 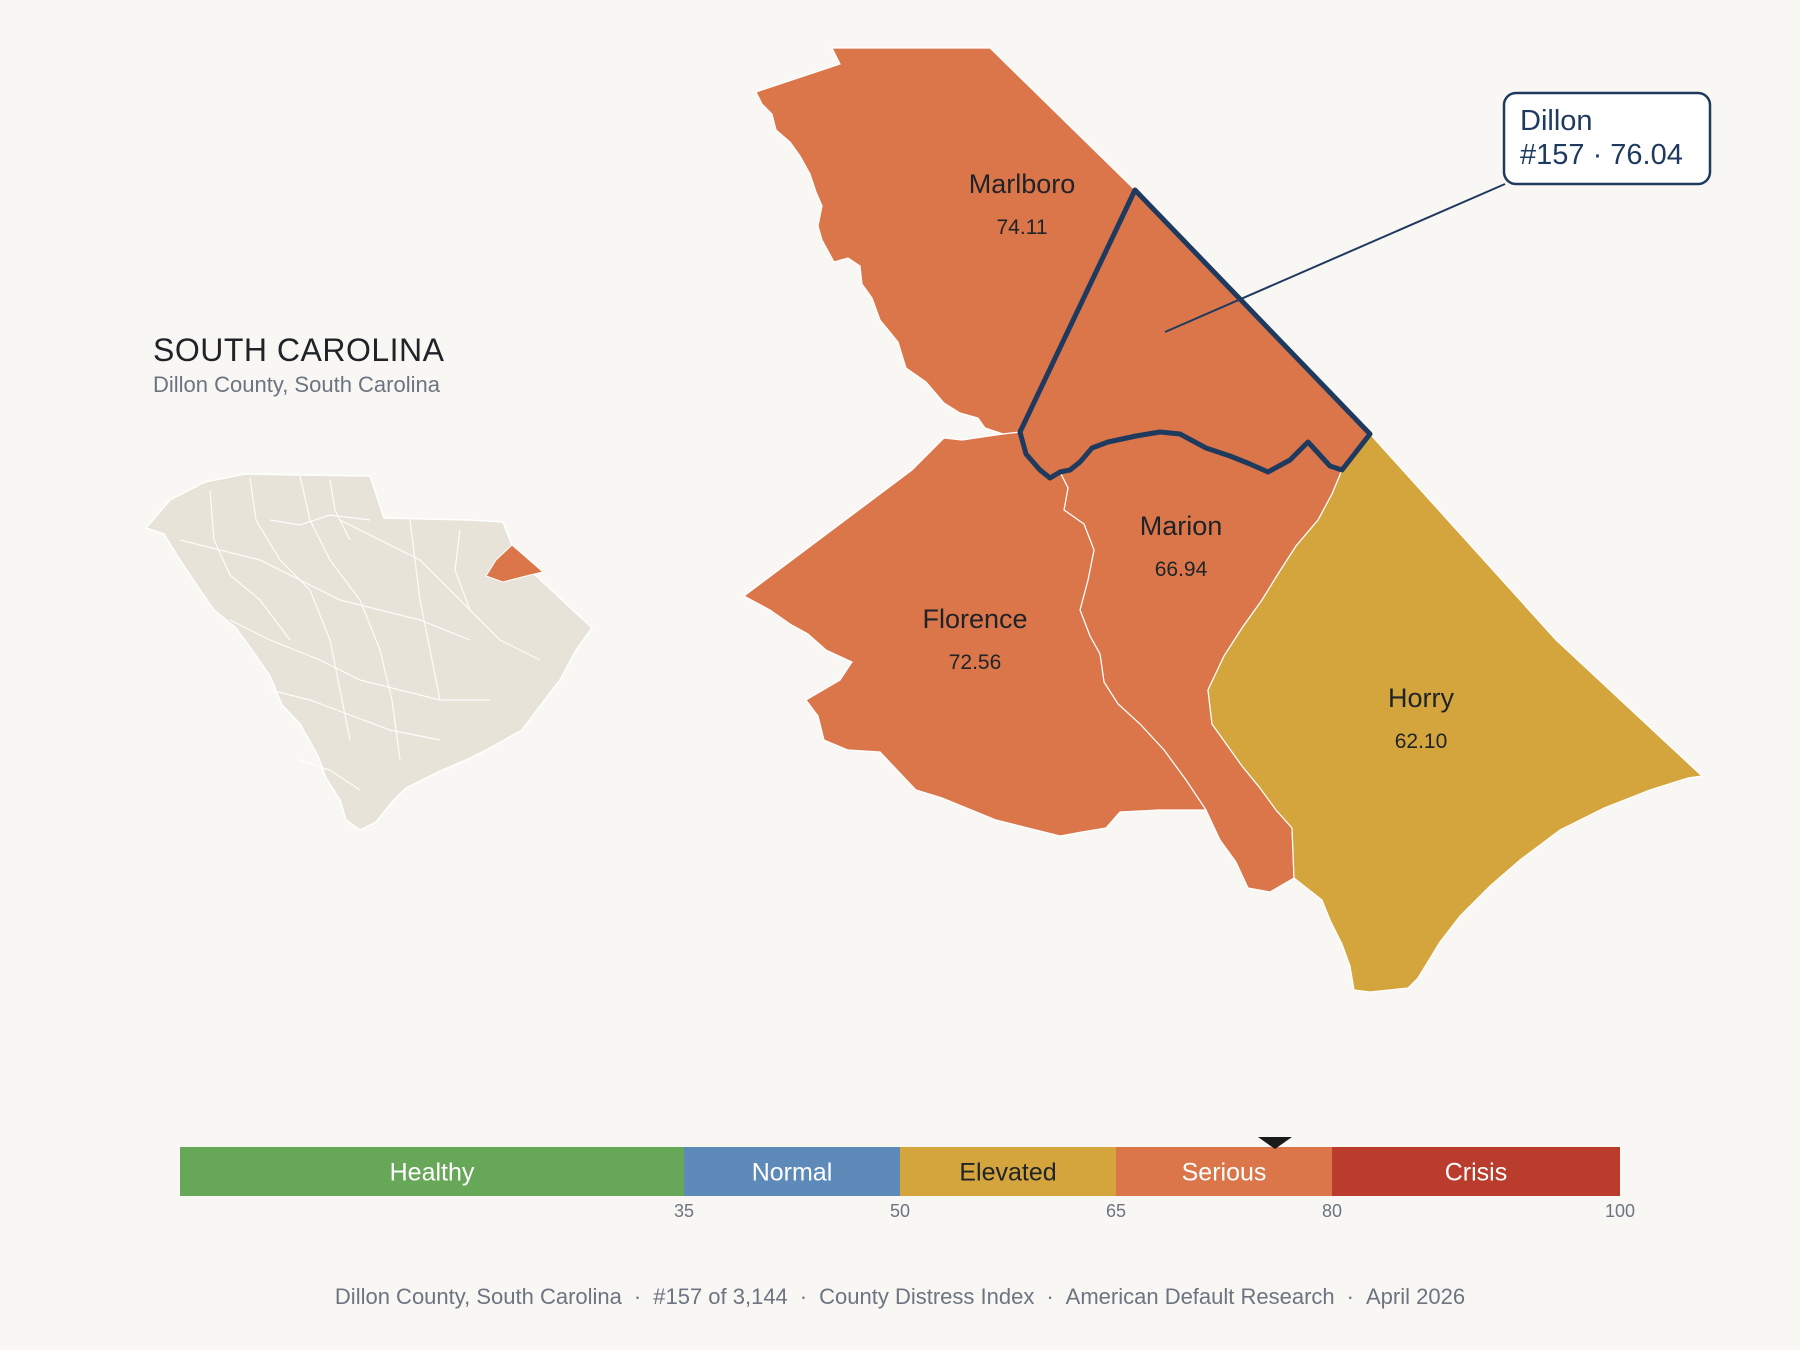 What do you see at coordinates (975, 662) in the screenshot?
I see `county-score-florence: 72.56` at bounding box center [975, 662].